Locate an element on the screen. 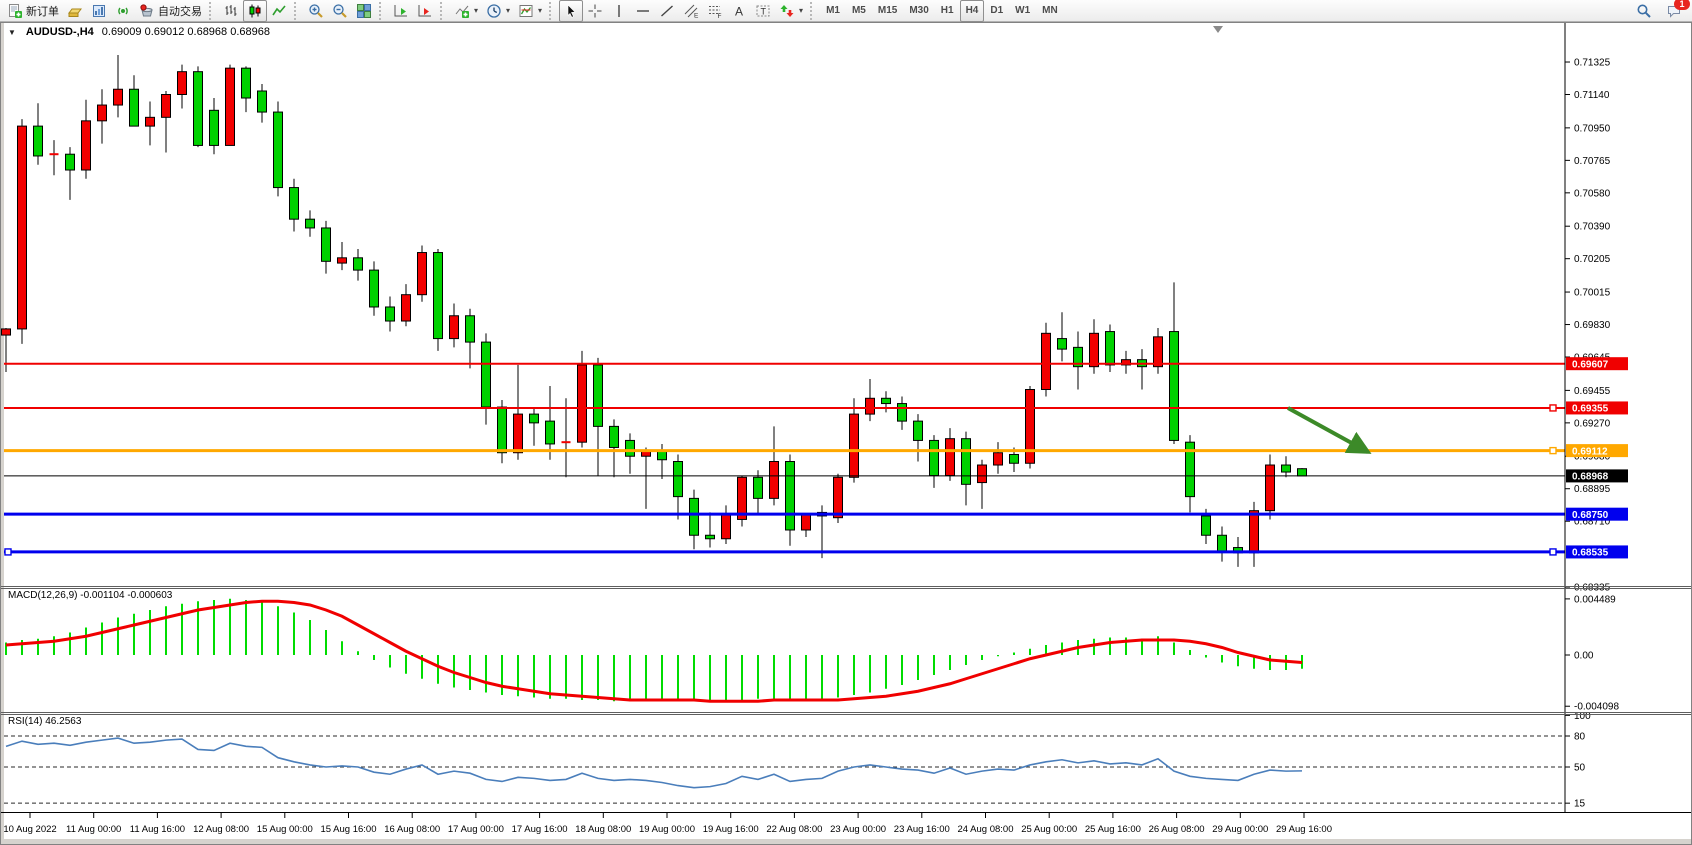  time-tick-label: 26 Aug 08:00 is located at coordinates (1177, 829).